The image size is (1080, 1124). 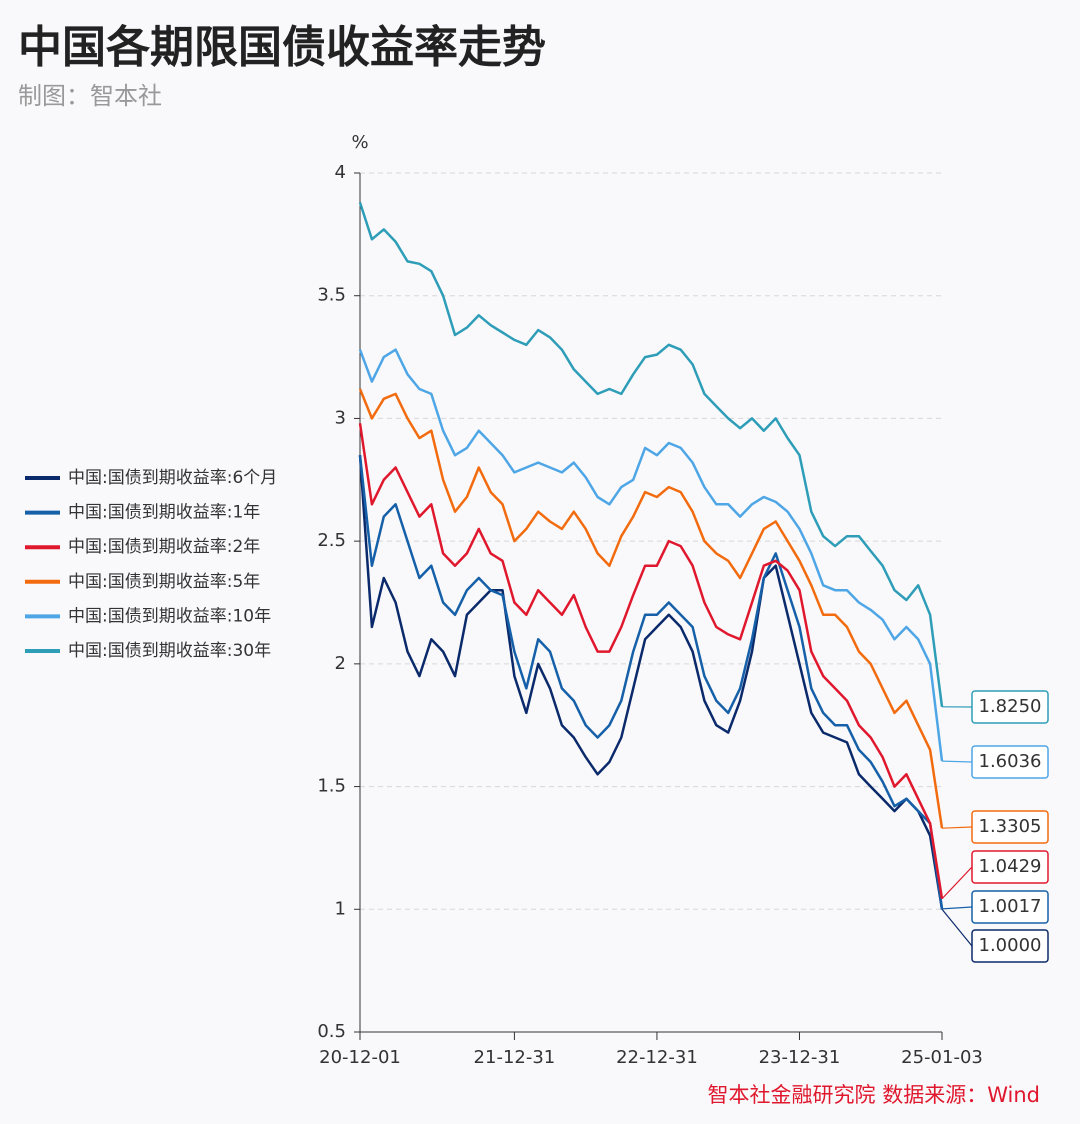 I want to click on y-unit: %, so click(x=359, y=142).